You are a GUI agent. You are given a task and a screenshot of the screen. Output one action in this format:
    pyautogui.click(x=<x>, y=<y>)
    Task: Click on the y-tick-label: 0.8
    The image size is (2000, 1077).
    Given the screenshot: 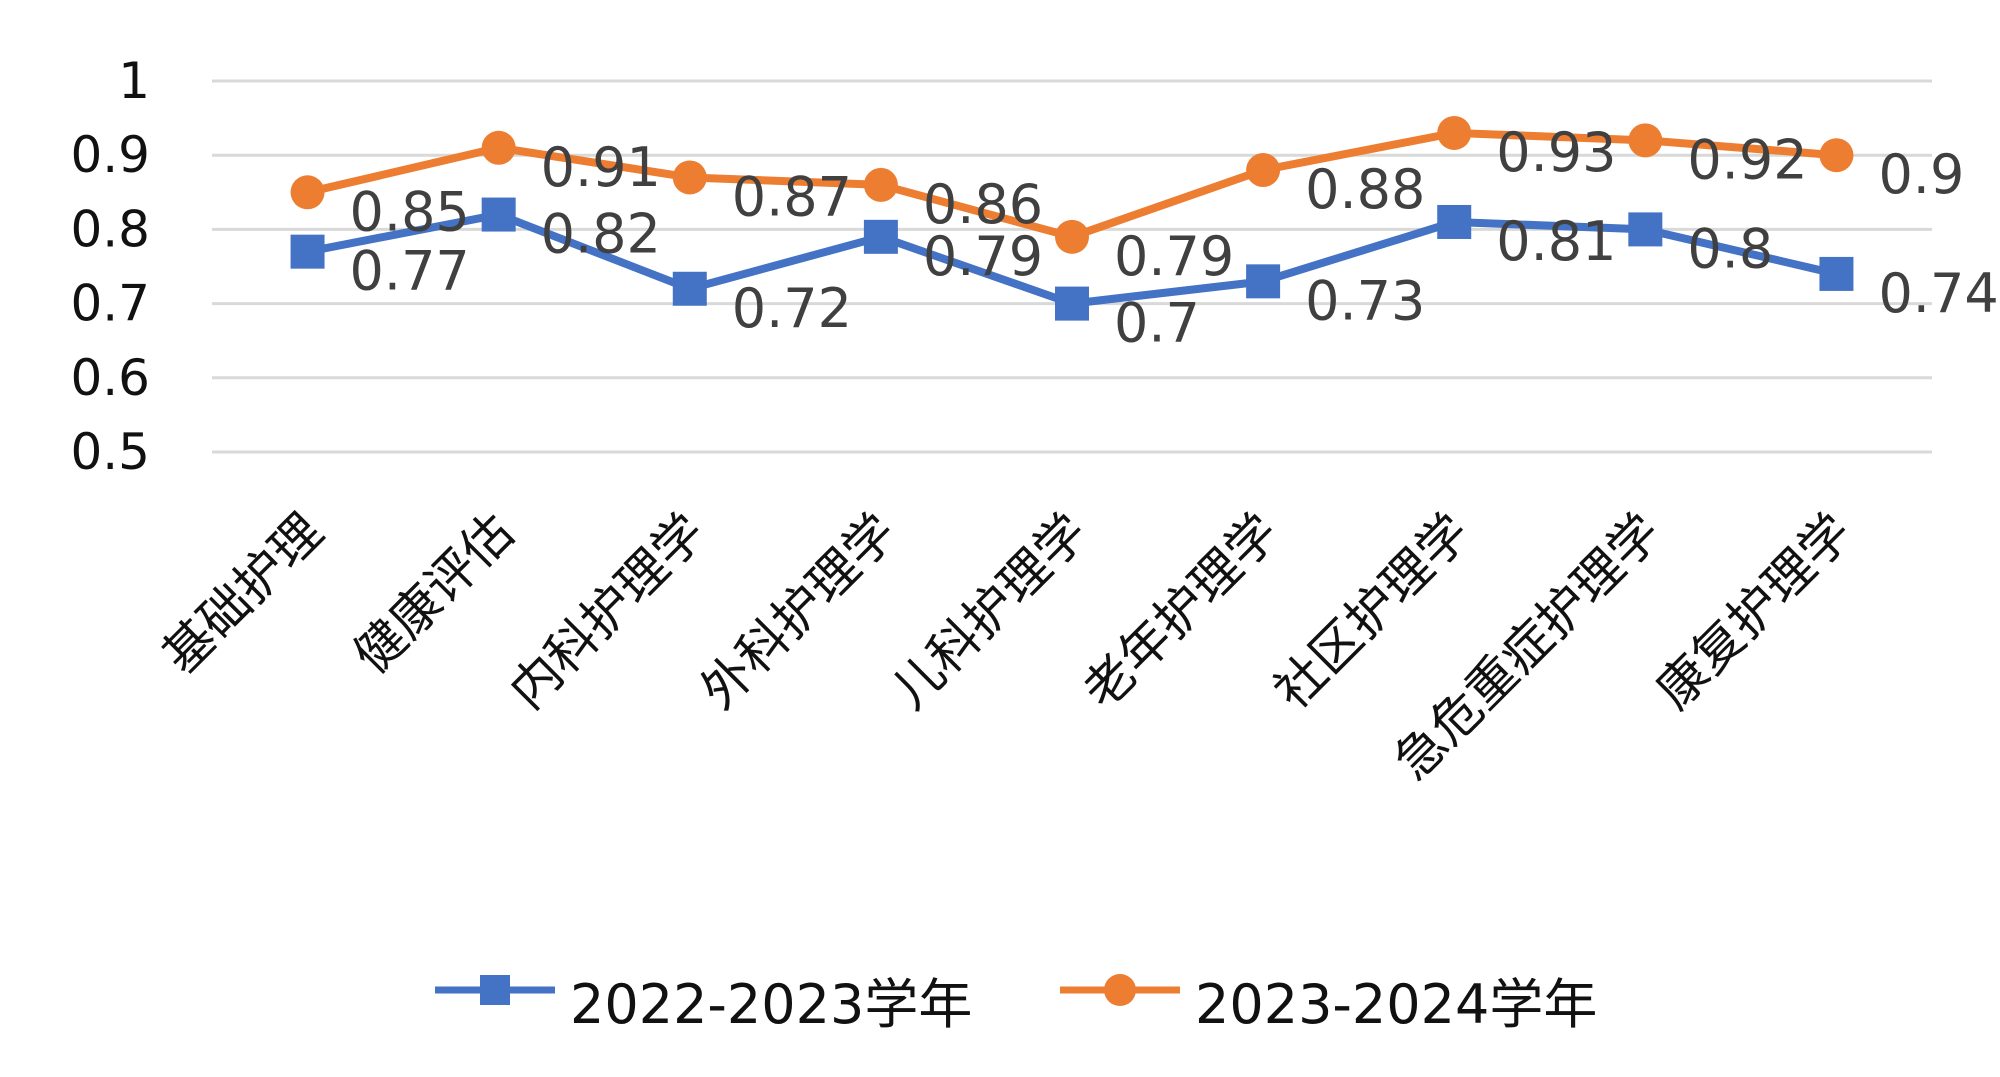 What is the action you would take?
    pyautogui.click(x=110, y=229)
    